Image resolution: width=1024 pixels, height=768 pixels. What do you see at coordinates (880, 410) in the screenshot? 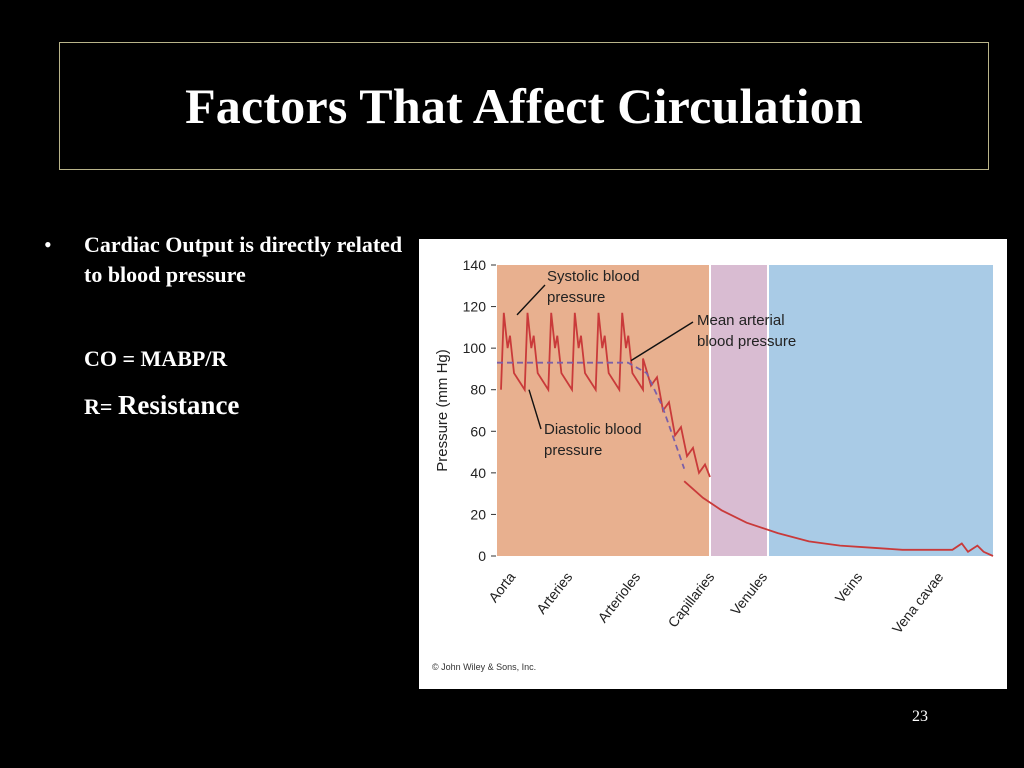
I see `region-venous` at bounding box center [880, 410].